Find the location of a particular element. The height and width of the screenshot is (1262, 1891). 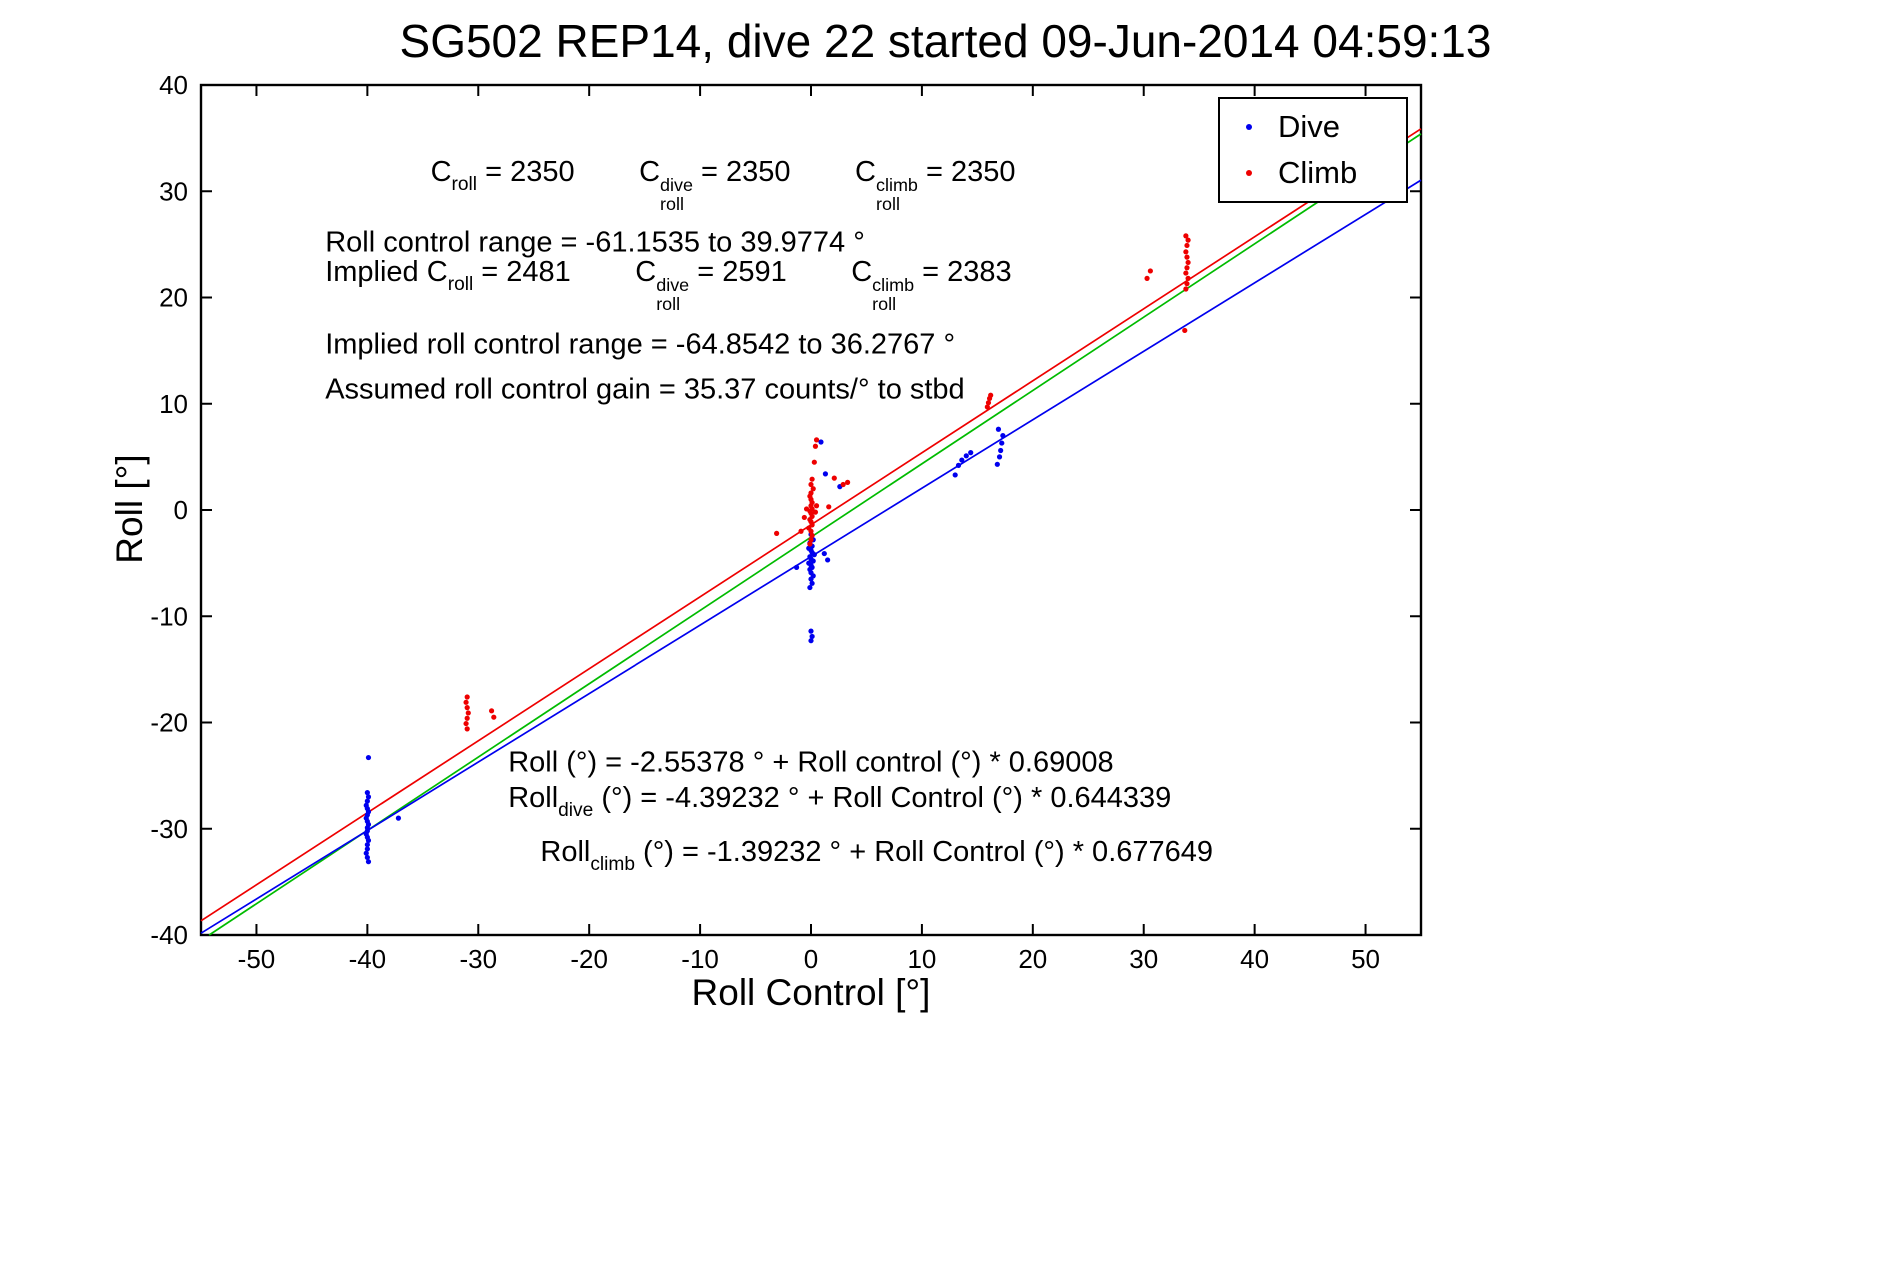

y-tick-label: 0 is located at coordinates (181, 510).